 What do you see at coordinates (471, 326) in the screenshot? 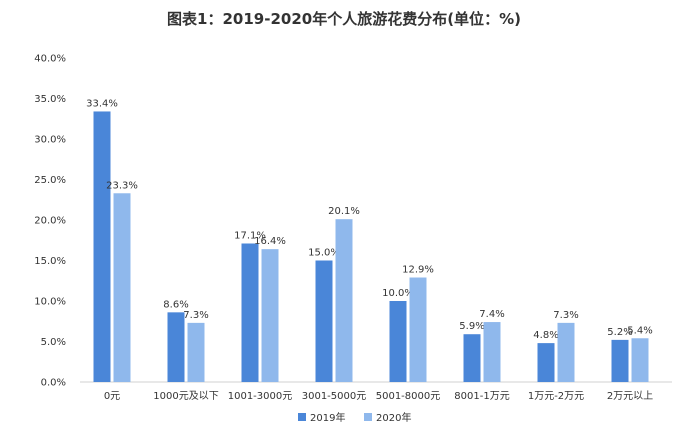
I see `data-label: 5.9%` at bounding box center [471, 326].